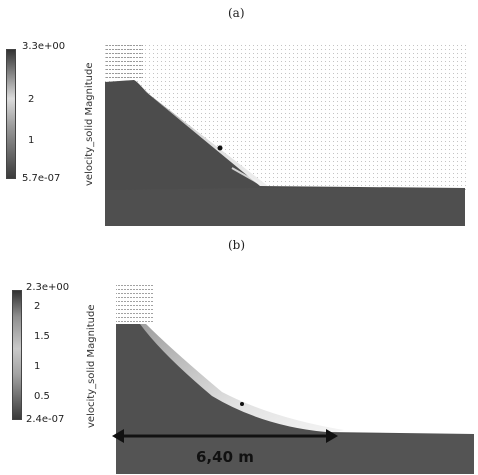 This screenshot has width=478, height=475. Describe the element at coordinates (11, 114) in the screenshot. I see `panel-a-colorbar` at that location.